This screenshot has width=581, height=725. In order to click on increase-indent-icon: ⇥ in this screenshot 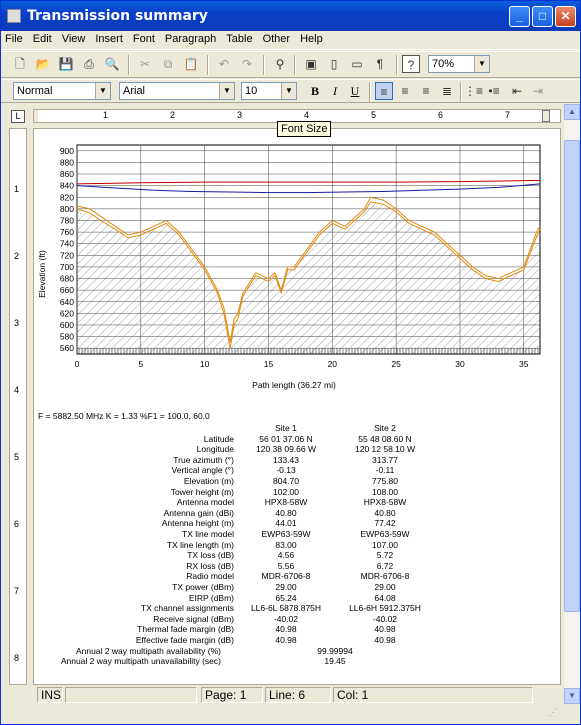, I will do `click(538, 91)`.